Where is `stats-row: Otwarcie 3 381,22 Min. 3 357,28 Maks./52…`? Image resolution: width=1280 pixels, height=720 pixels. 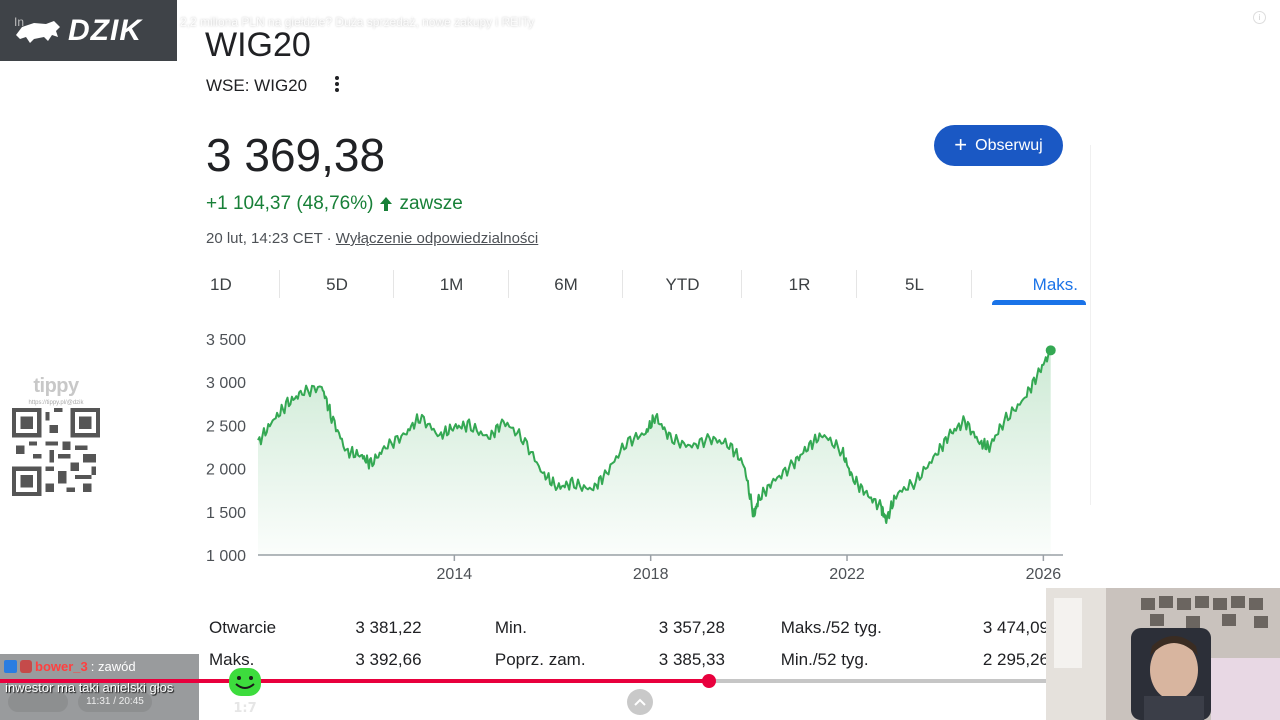 stats-row: Otwarcie 3 381,22 Min. 3 357,28 Maks./52… is located at coordinates (629, 628).